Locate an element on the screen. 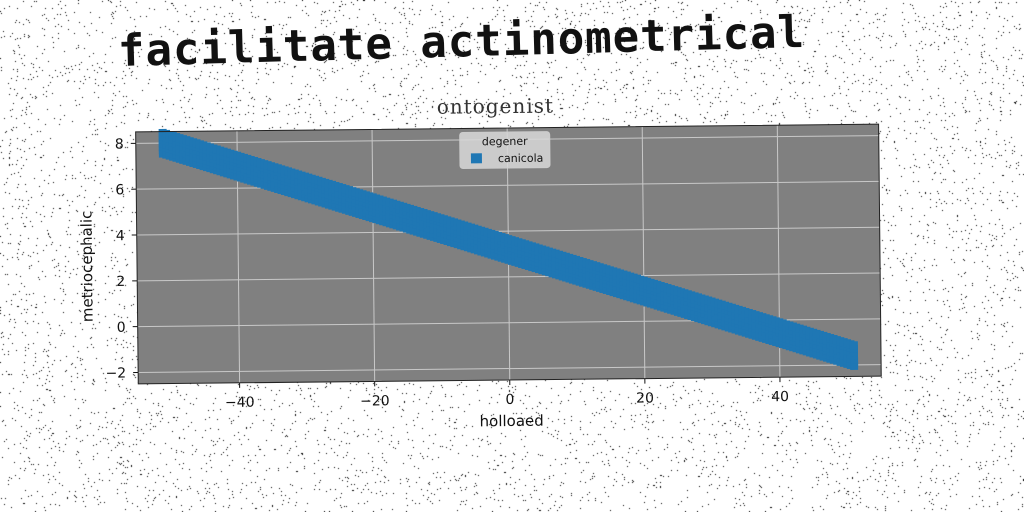 This screenshot has width=1024, height=517. x-tick-label: −40 is located at coordinates (240, 403).